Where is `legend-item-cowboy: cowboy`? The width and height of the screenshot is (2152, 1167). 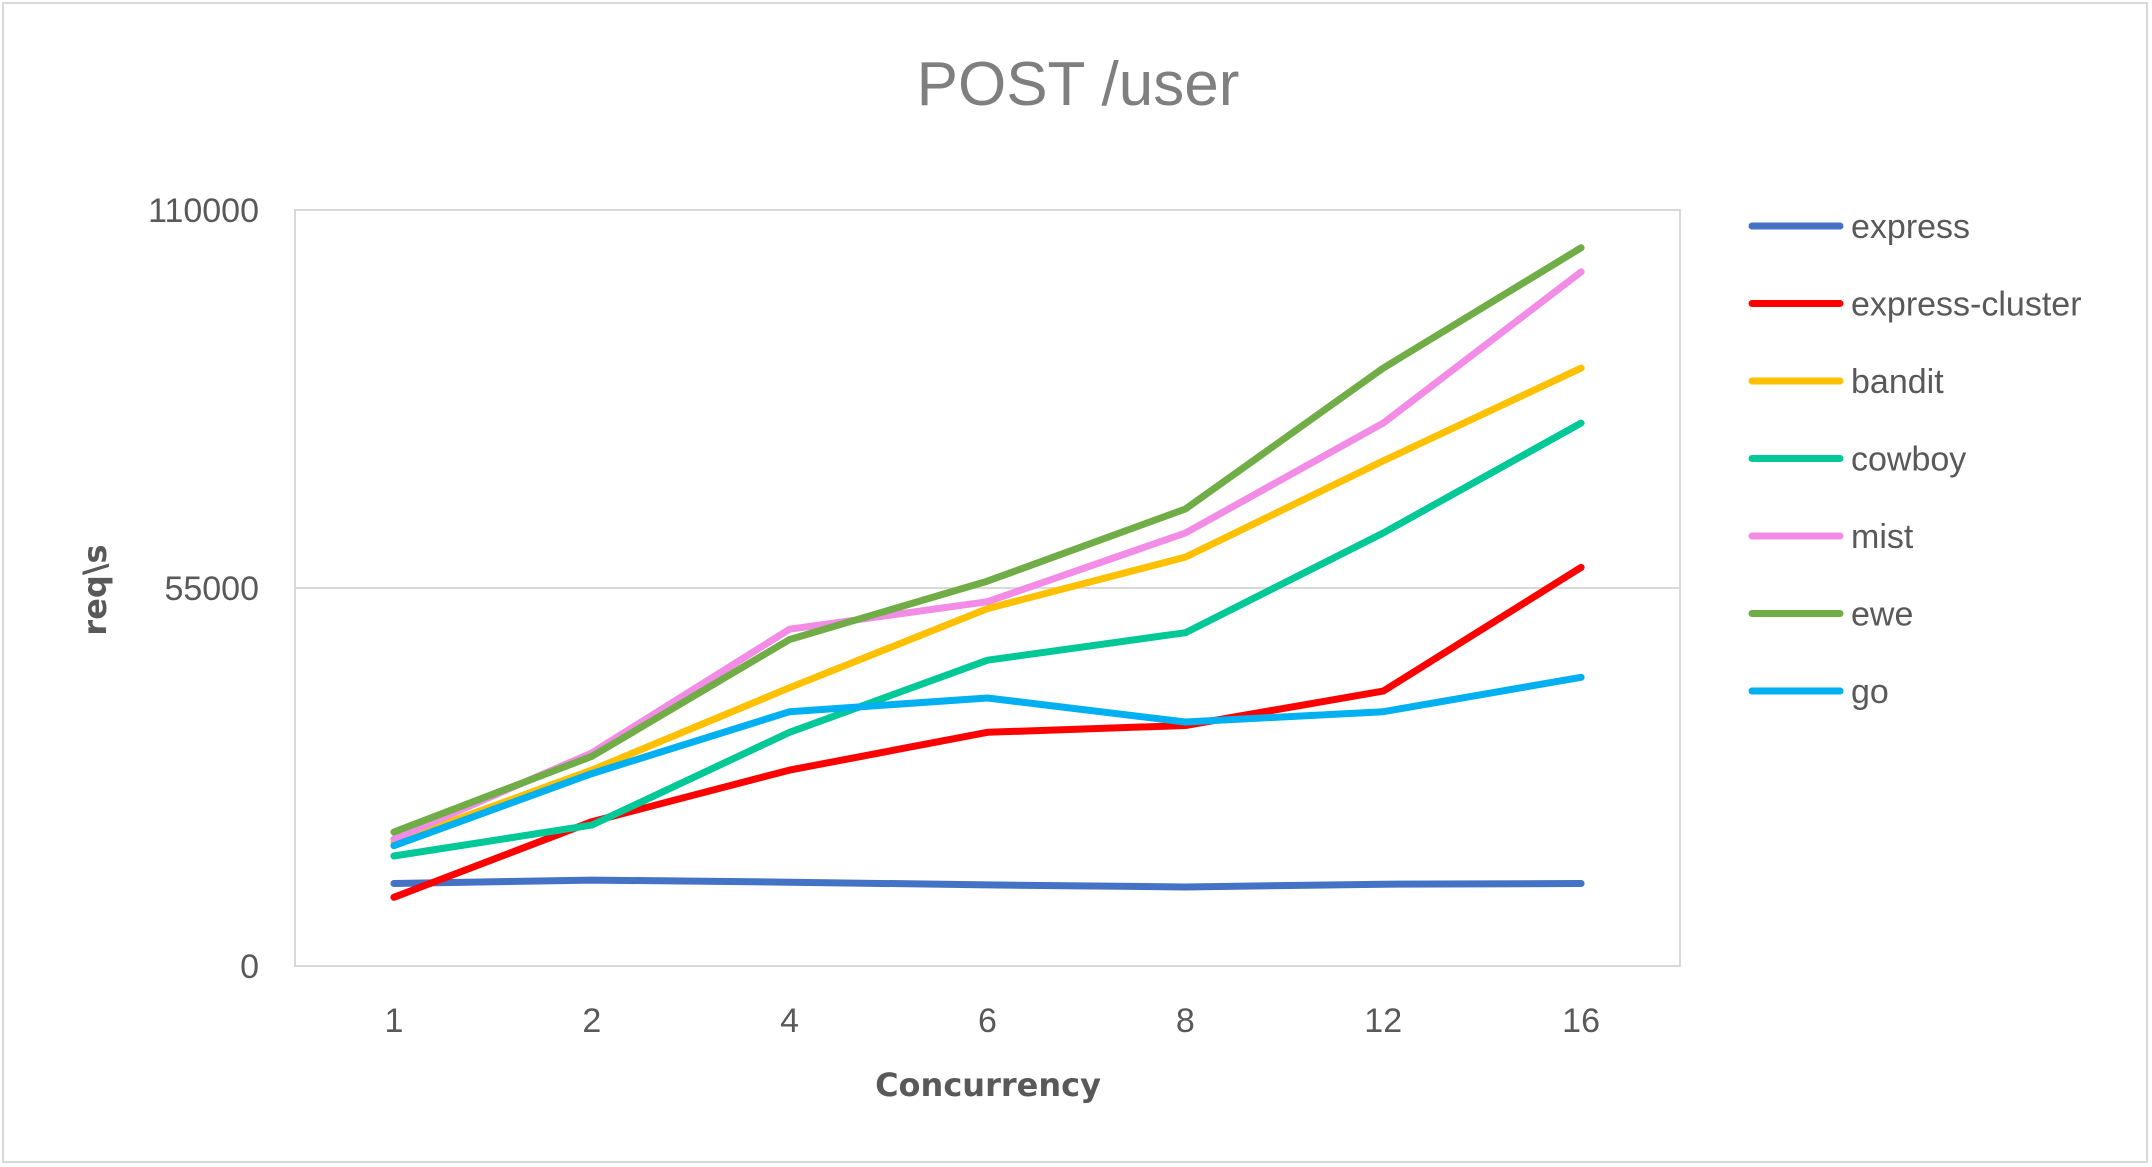
legend-item-cowboy: cowboy is located at coordinates (1857, 460).